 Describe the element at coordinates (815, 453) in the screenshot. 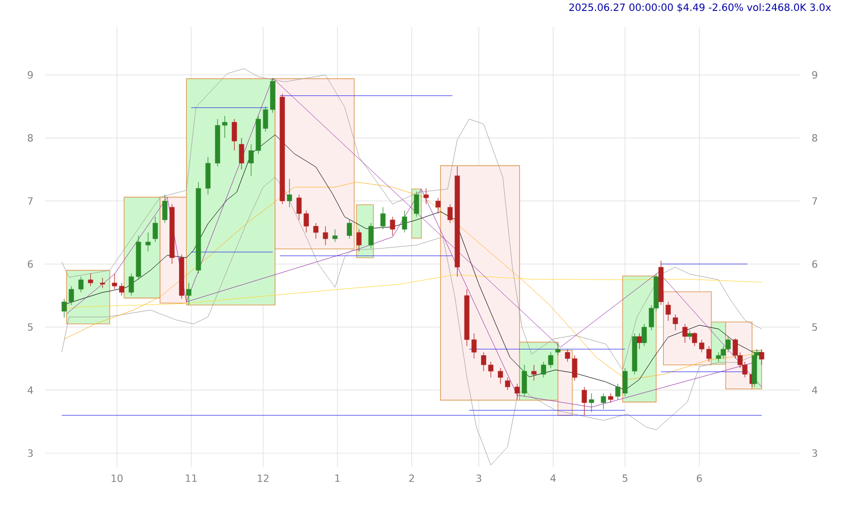

I see `y2-tick-label: 3` at that location.